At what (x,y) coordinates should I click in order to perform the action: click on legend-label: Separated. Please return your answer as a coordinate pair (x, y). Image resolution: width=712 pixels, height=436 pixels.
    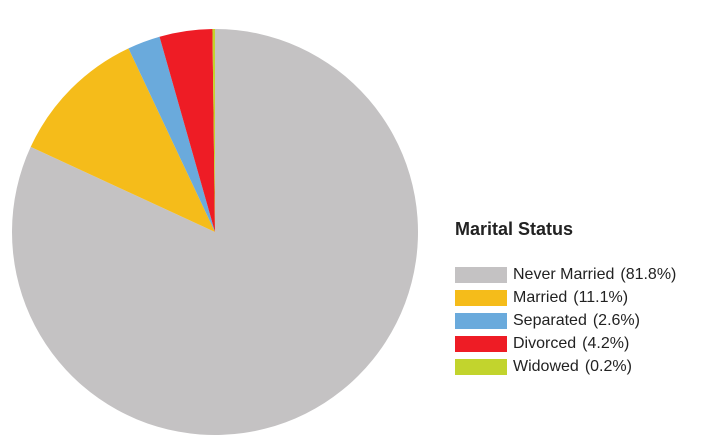
    Looking at the image, I should click on (550, 320).